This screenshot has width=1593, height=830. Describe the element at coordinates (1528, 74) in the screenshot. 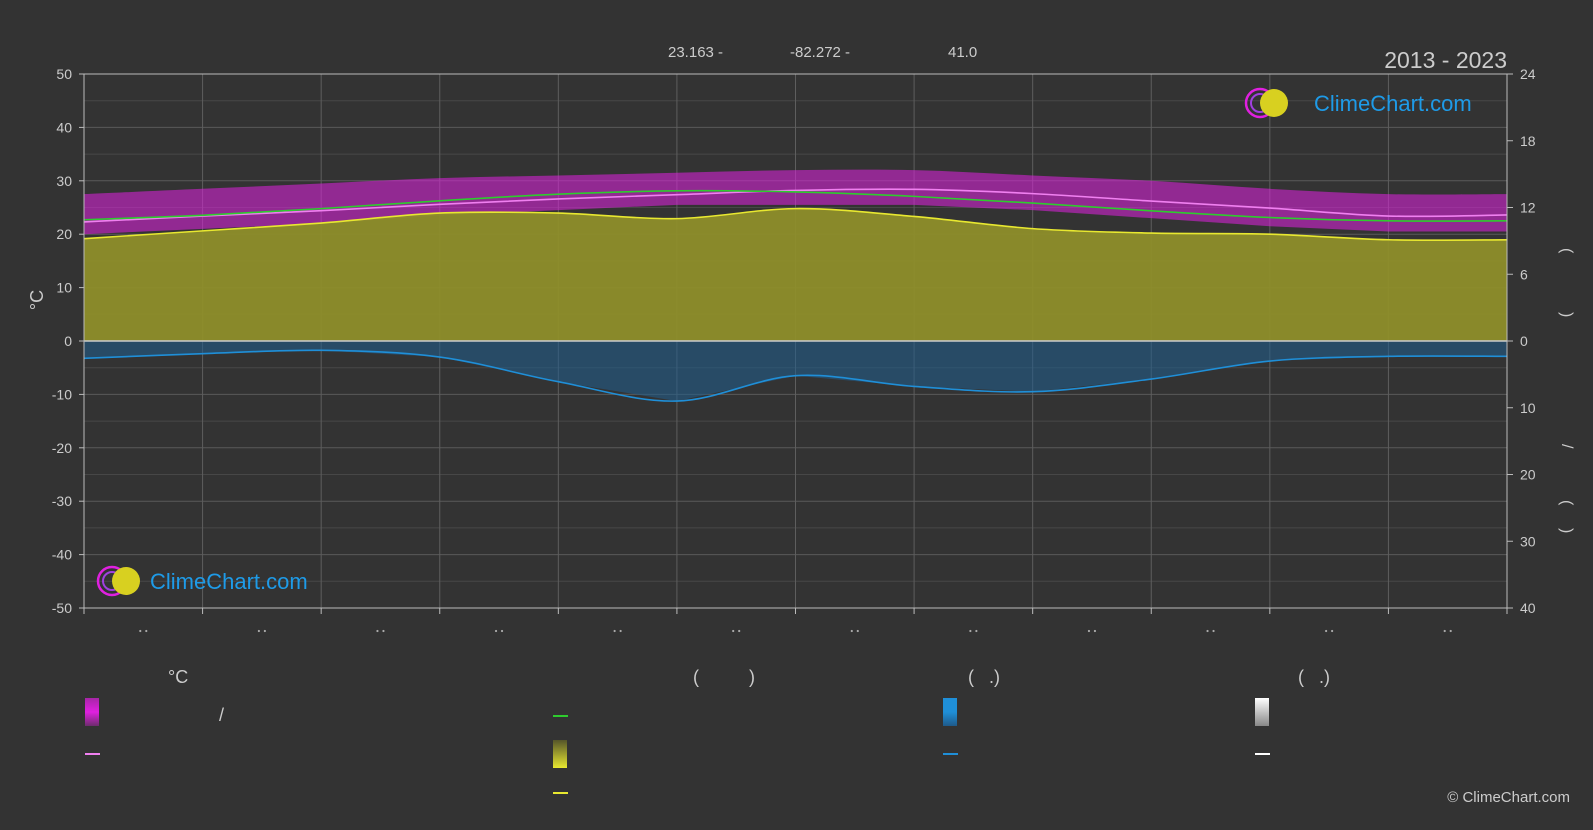

I see `right-top-tick-label: 24` at that location.